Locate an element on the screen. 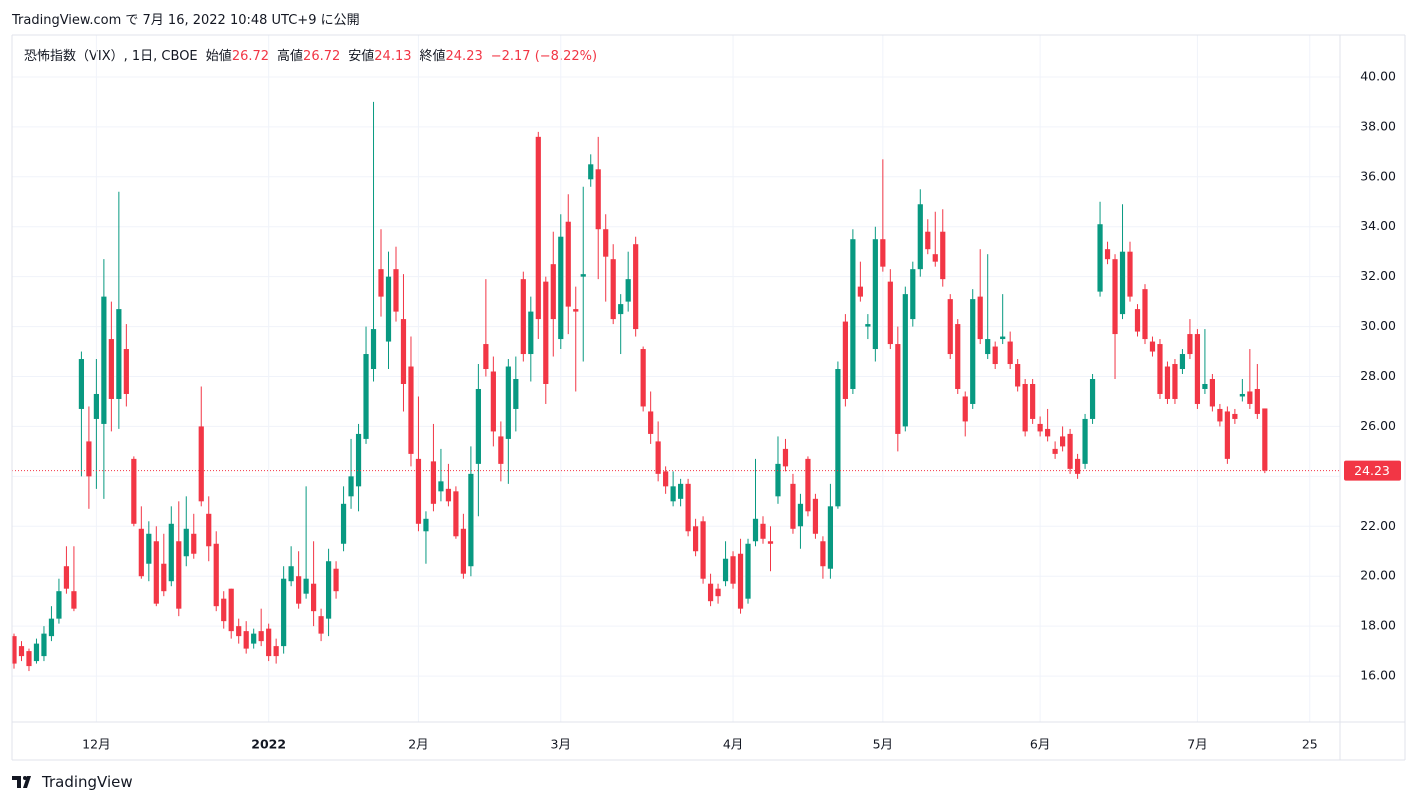 The image size is (1419, 806). ohlc-value: 26.72 is located at coordinates (322, 56).